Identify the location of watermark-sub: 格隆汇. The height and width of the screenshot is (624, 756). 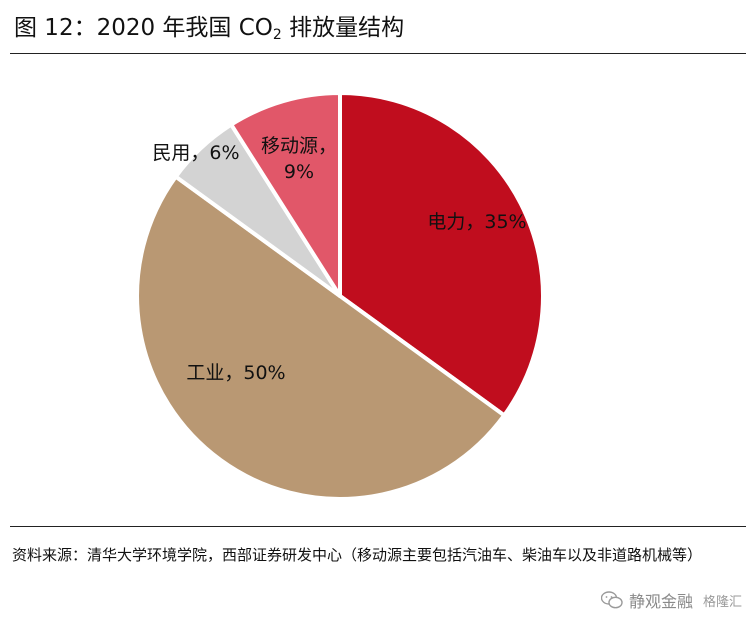
(722, 602).